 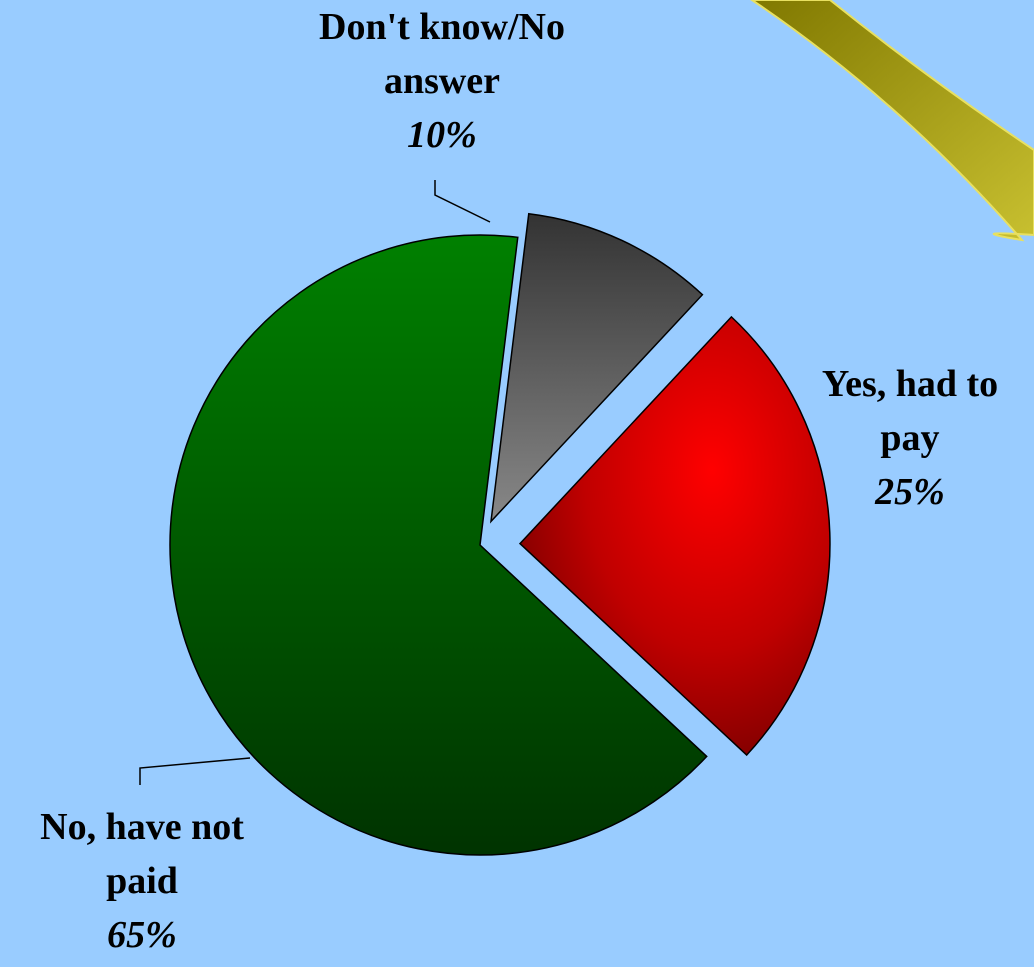 I want to click on slice-value-label: 10%, so click(x=442, y=135).